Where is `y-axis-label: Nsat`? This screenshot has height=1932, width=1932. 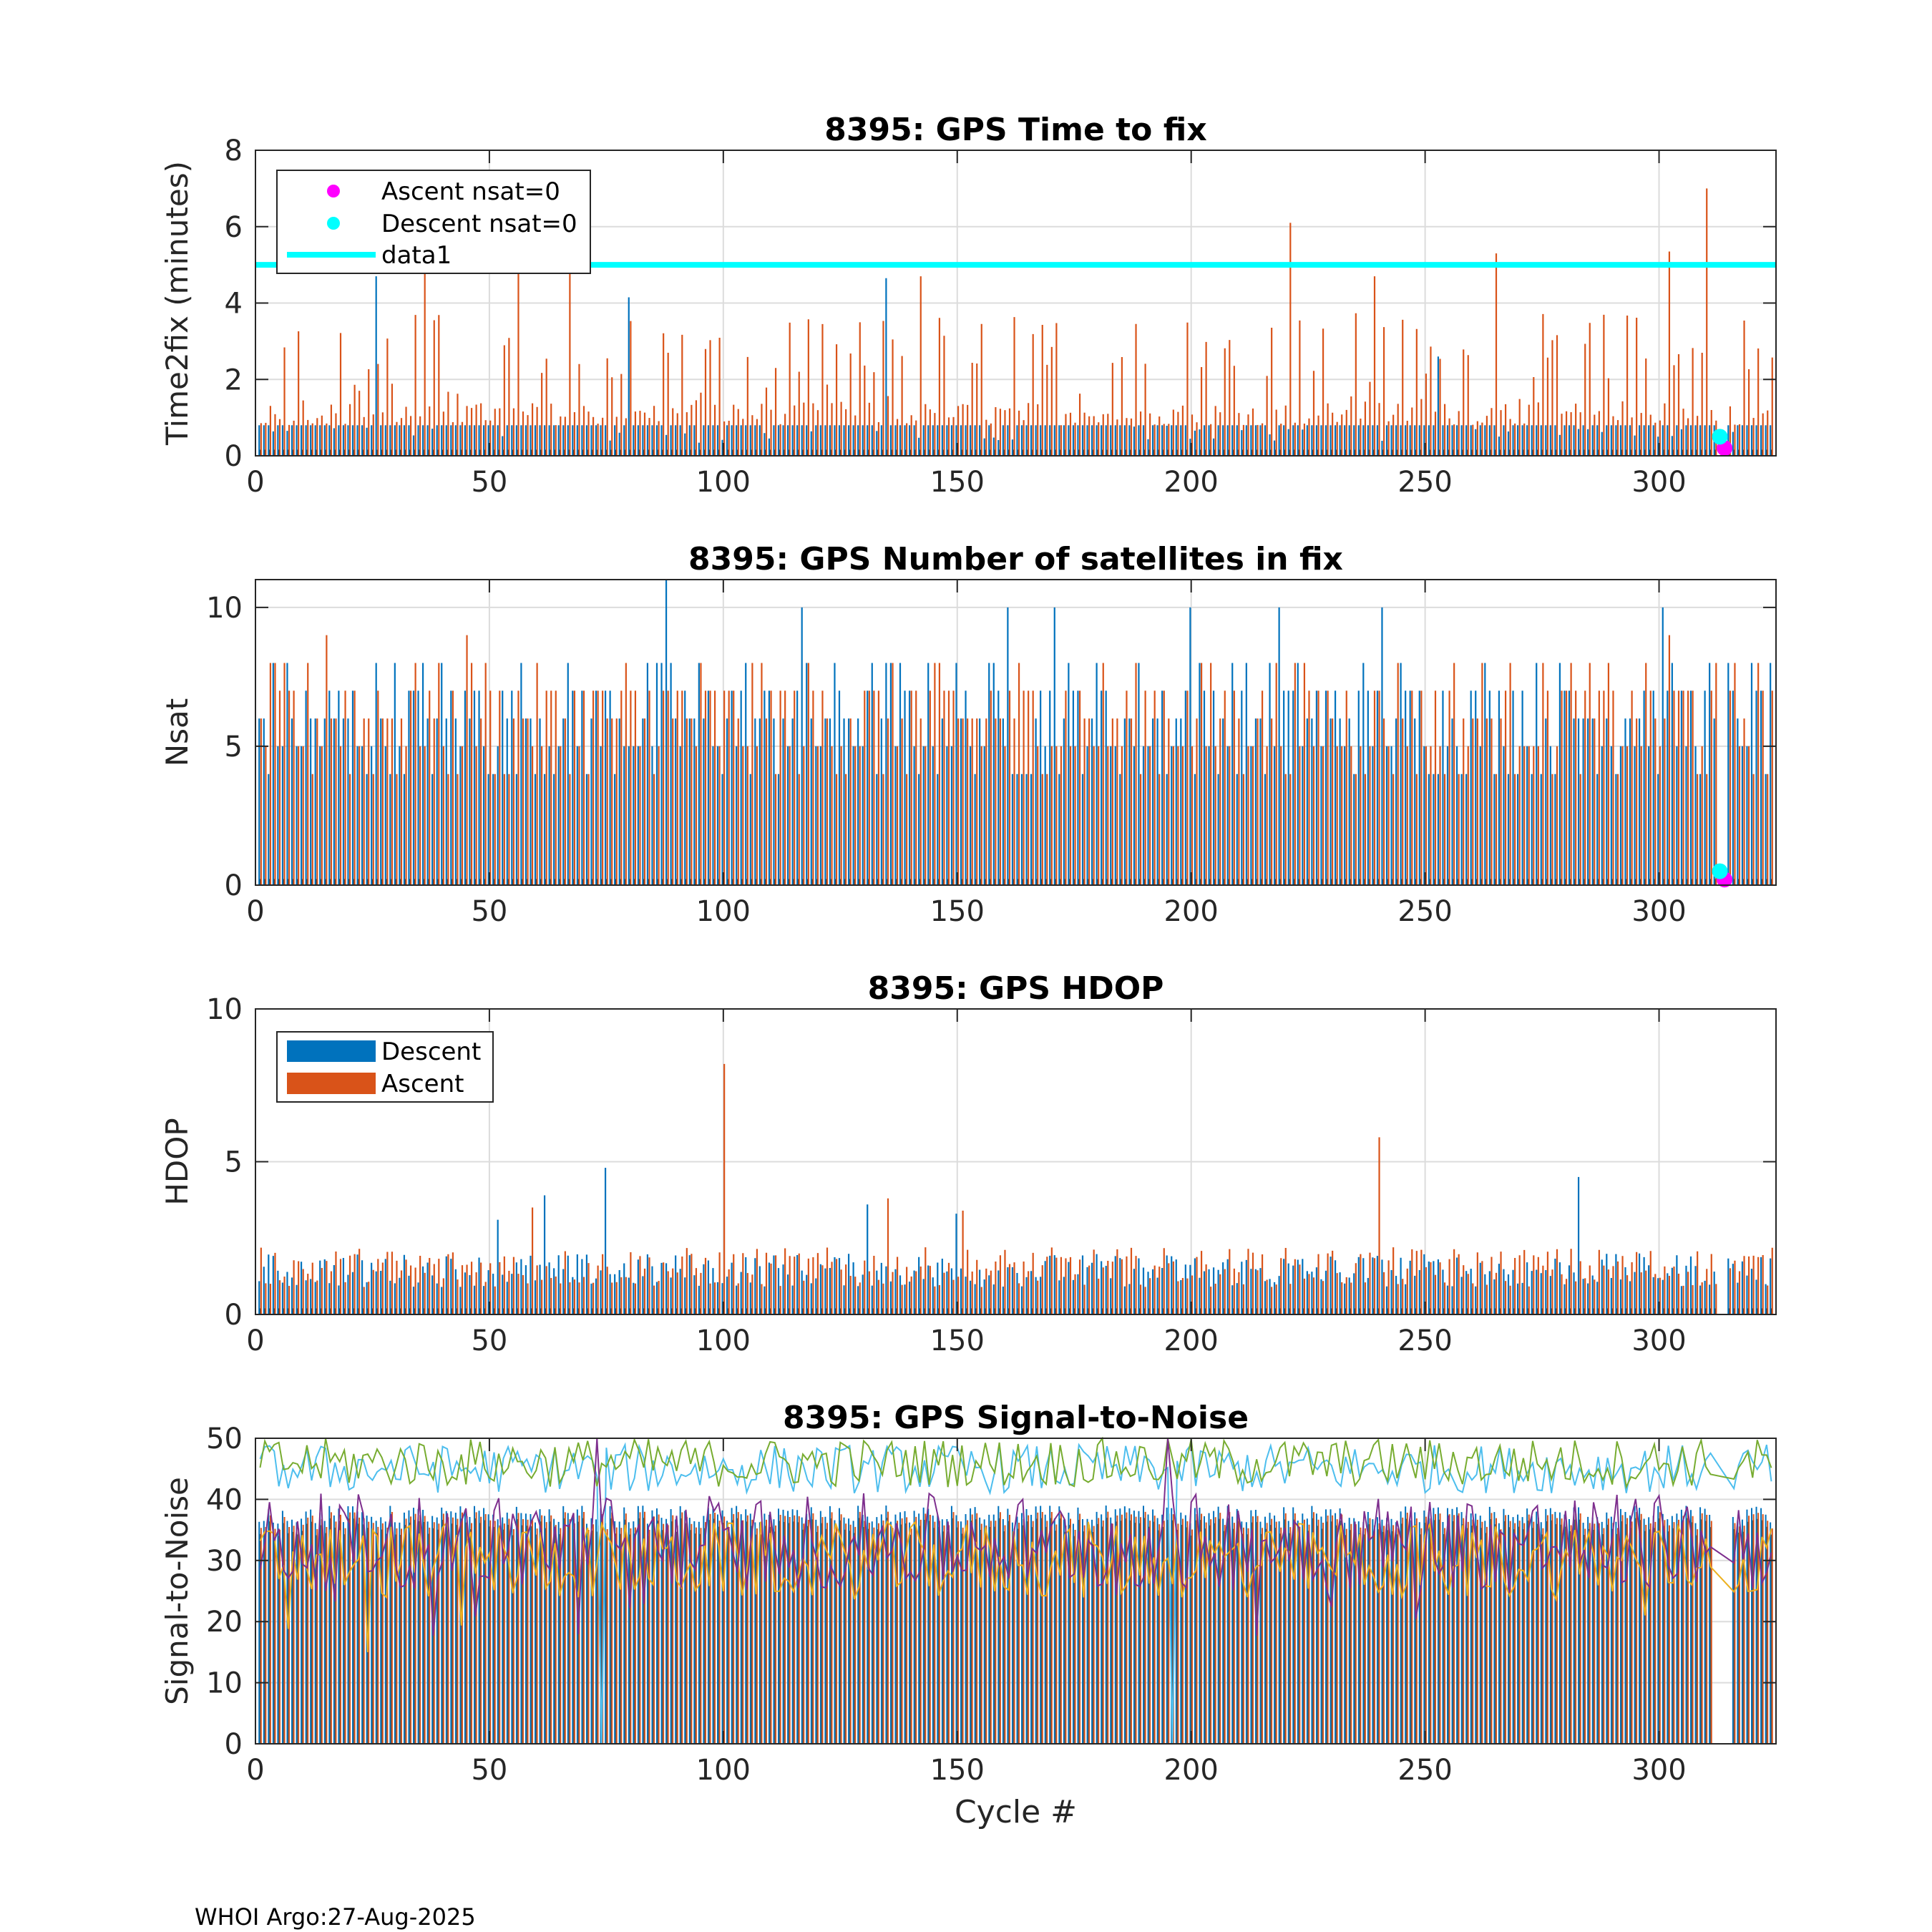
y-axis-label: Nsat is located at coordinates (177, 732).